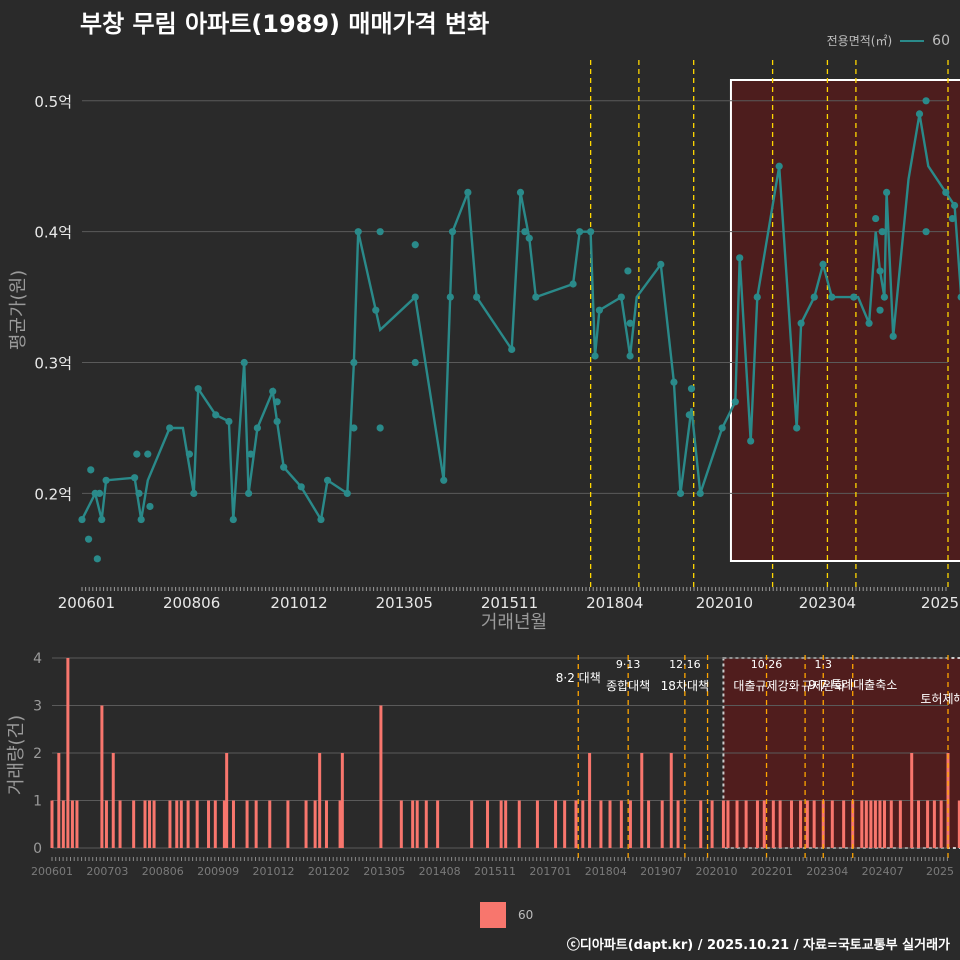  Describe the element at coordinates (661, 871) in the screenshot. I see `x-tick-label: 201907` at that location.